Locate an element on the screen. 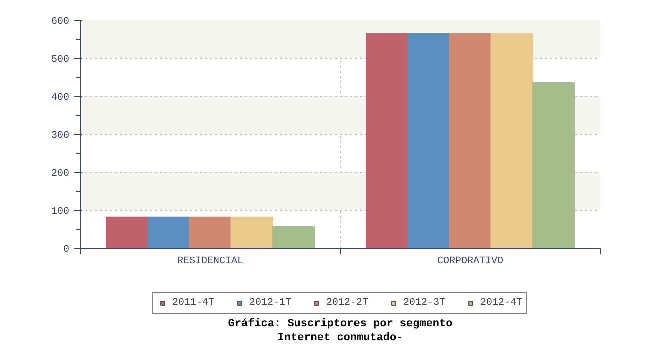  legend-label: 2012-3T is located at coordinates (425, 303).